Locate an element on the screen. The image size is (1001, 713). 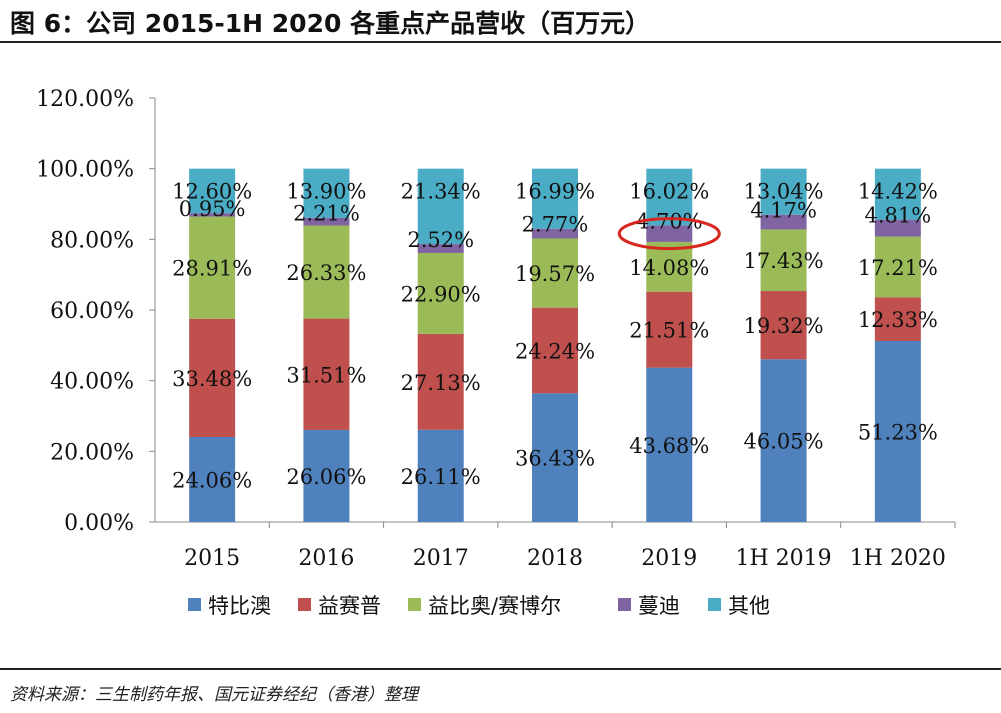
y-tick-label: 100.00% is located at coordinates (85, 170).